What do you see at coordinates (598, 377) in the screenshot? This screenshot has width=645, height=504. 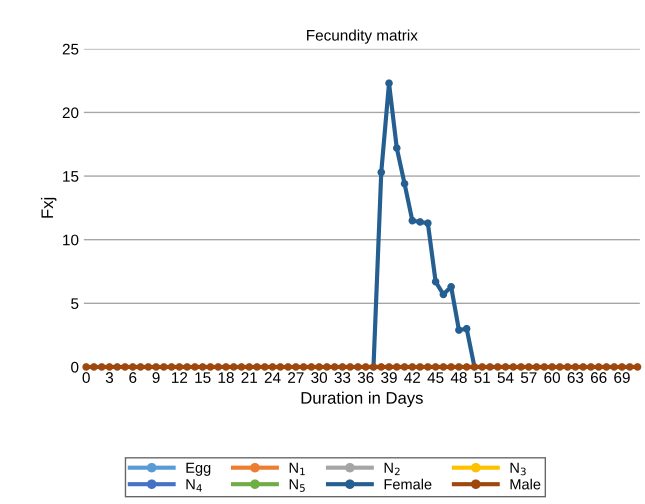 I see `x-tick-label: 66` at bounding box center [598, 377].